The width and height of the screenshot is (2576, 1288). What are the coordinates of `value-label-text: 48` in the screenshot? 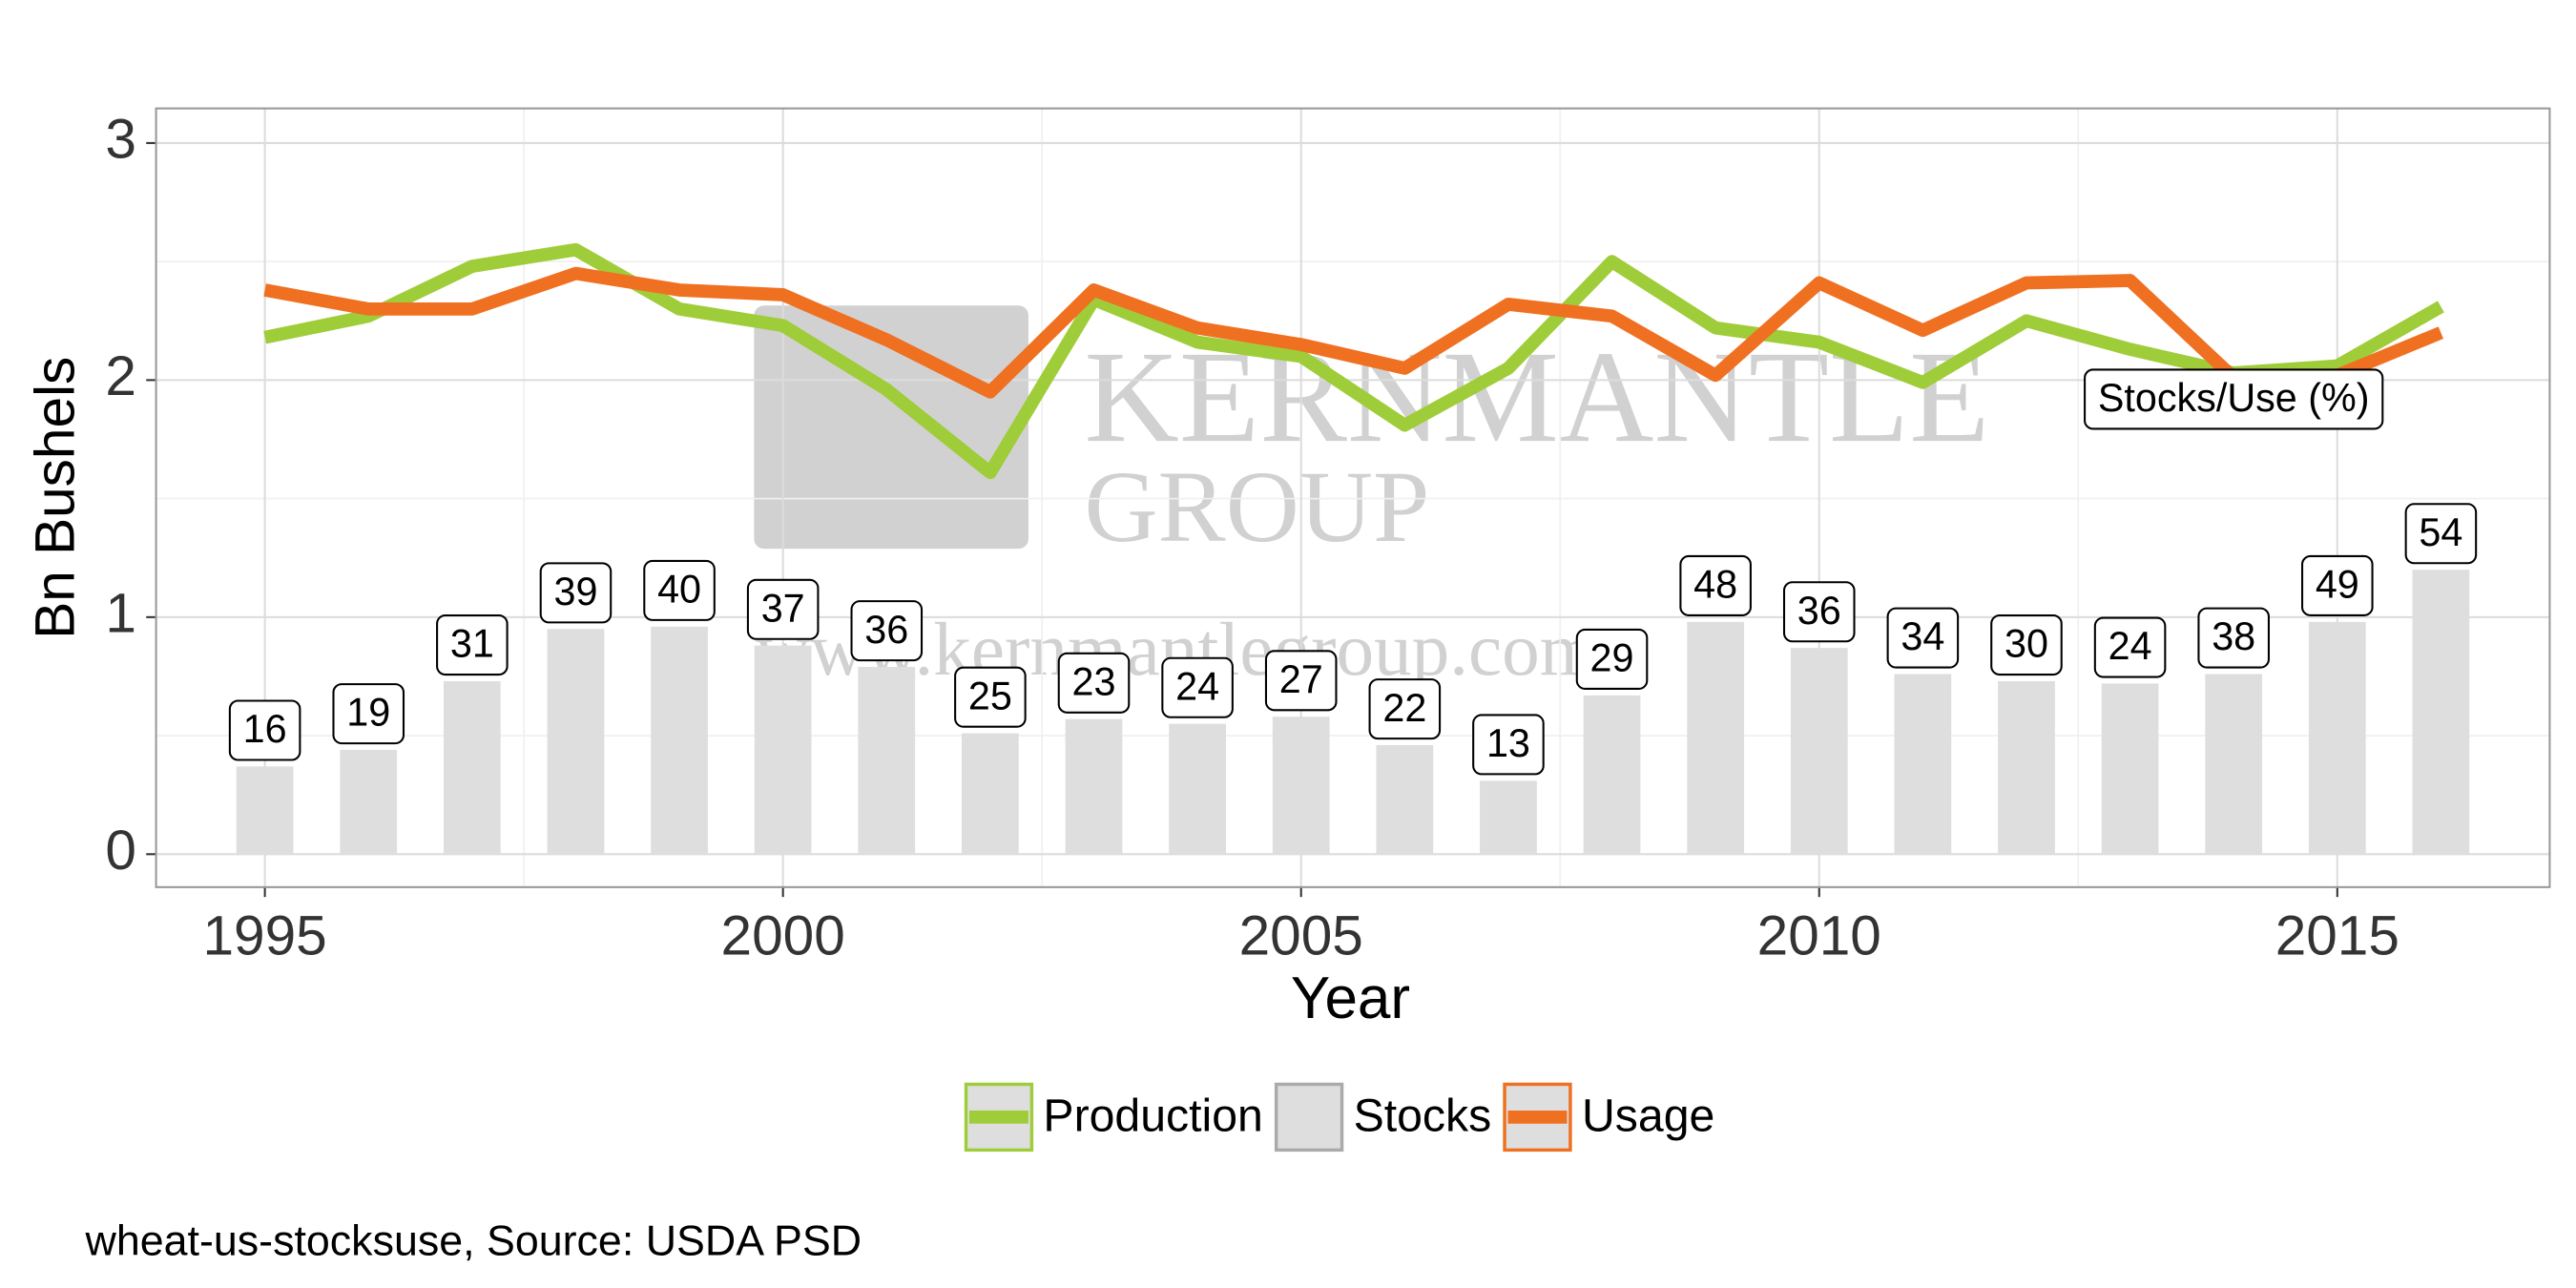 It's located at (1715, 585).